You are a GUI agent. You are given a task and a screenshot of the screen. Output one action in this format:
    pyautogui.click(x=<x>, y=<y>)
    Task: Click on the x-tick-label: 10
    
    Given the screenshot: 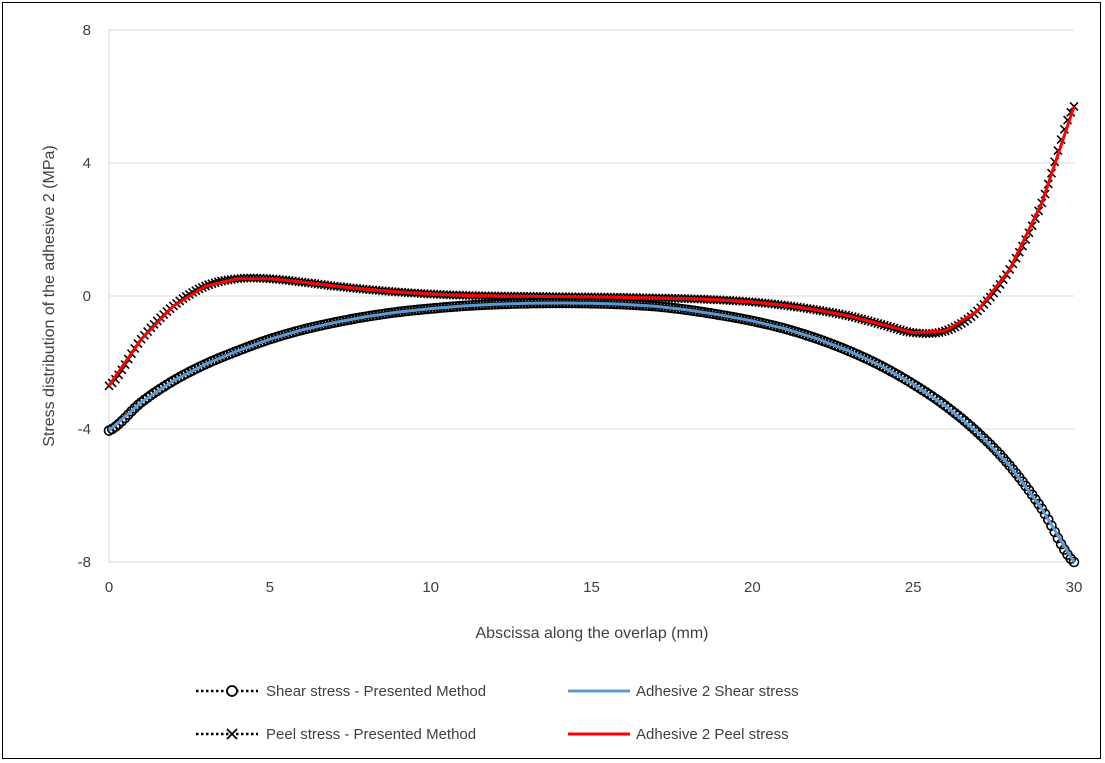 What is the action you would take?
    pyautogui.click(x=430, y=587)
    